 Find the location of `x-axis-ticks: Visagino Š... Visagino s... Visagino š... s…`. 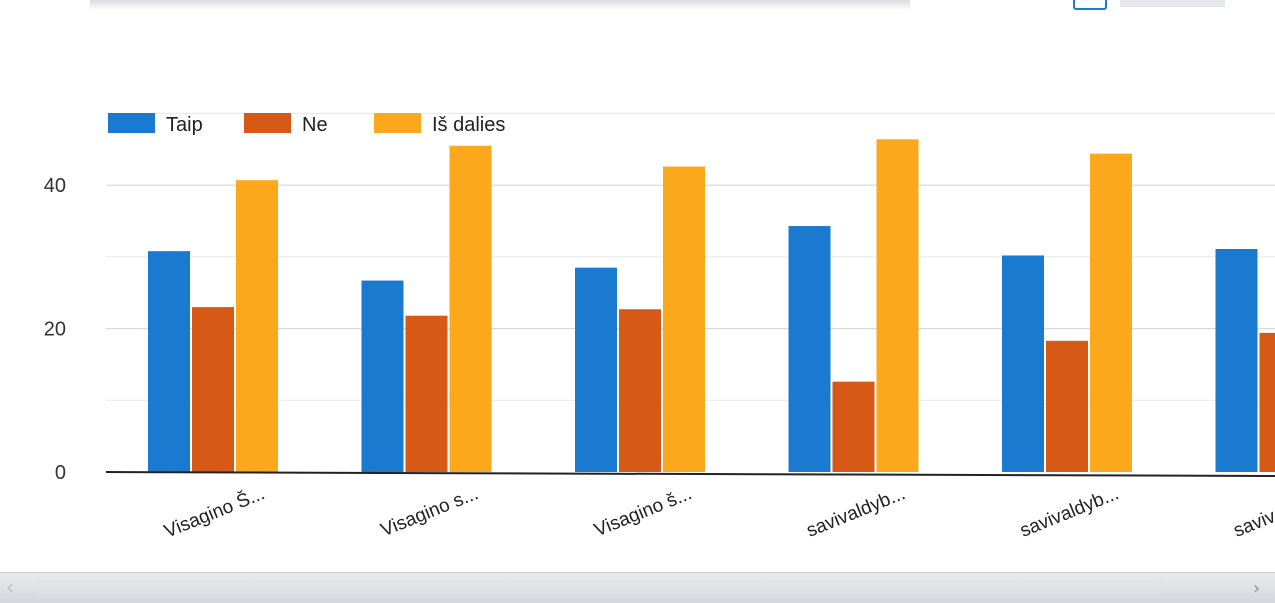

x-axis-ticks: Visagino Š... Visagino s... Visagino š... s… is located at coordinates (718, 512).